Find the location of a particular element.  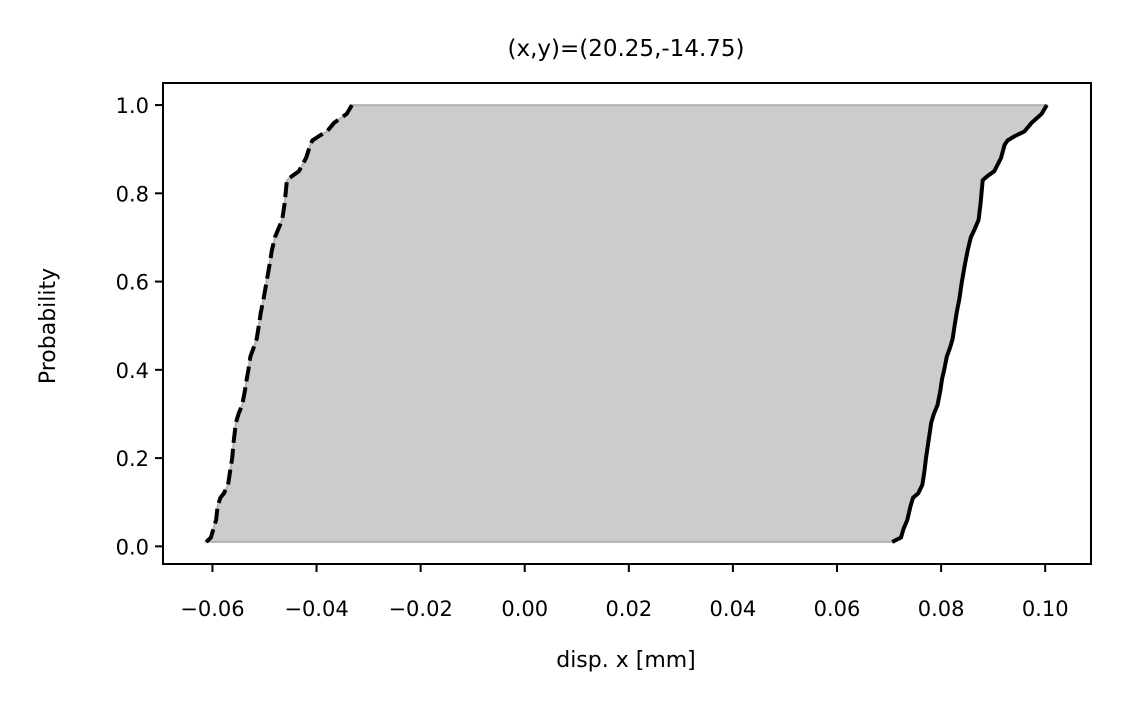

y-tick-label: 0.8 is located at coordinates (132, 194).